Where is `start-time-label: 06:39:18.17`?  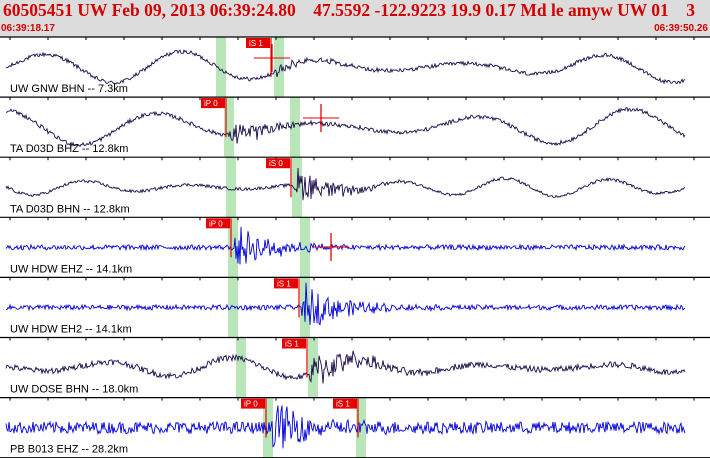
start-time-label: 06:39:18.17 is located at coordinates (28, 28).